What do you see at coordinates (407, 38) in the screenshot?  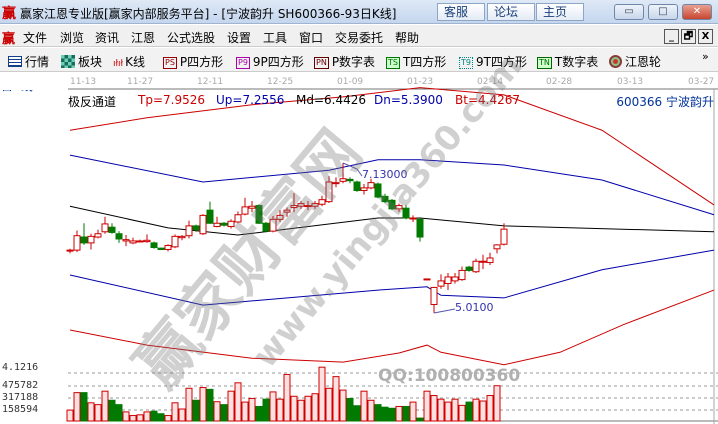 I see `menu-help: 帮助` at bounding box center [407, 38].